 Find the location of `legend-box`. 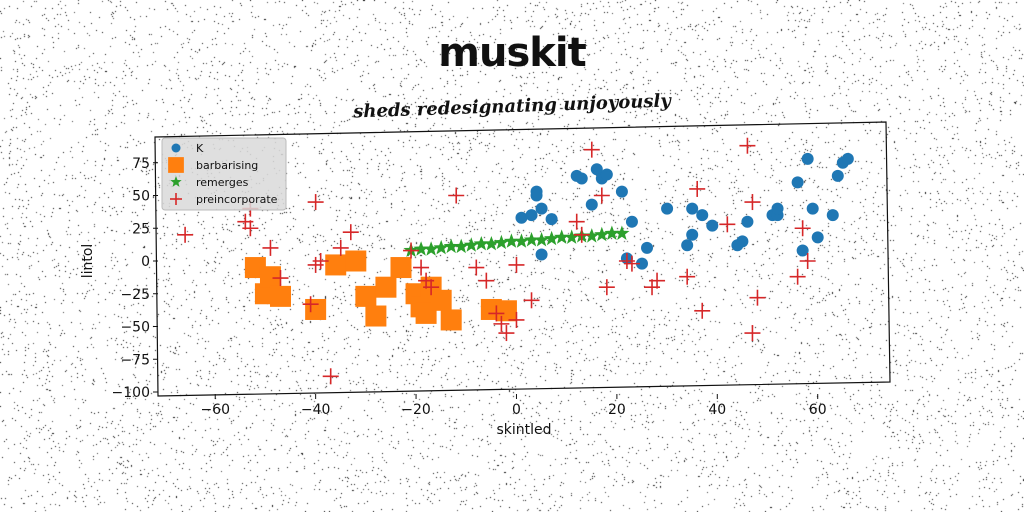

legend-box is located at coordinates (224, 174).